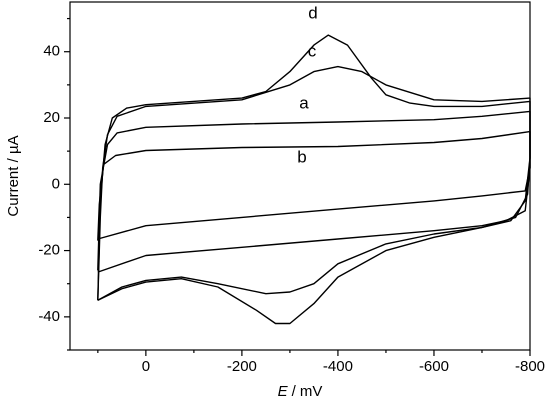  Describe the element at coordinates (434, 366) in the screenshot. I see `x-tick-label: -600` at that location.